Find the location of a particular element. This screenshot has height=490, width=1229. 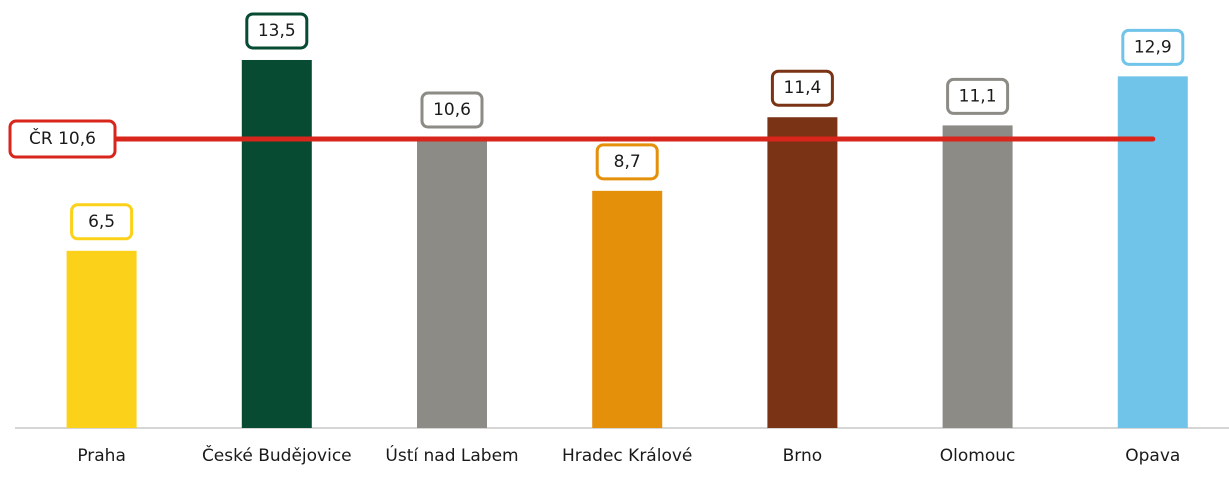

x-tick-label: Hradec Králové is located at coordinates (627, 456).